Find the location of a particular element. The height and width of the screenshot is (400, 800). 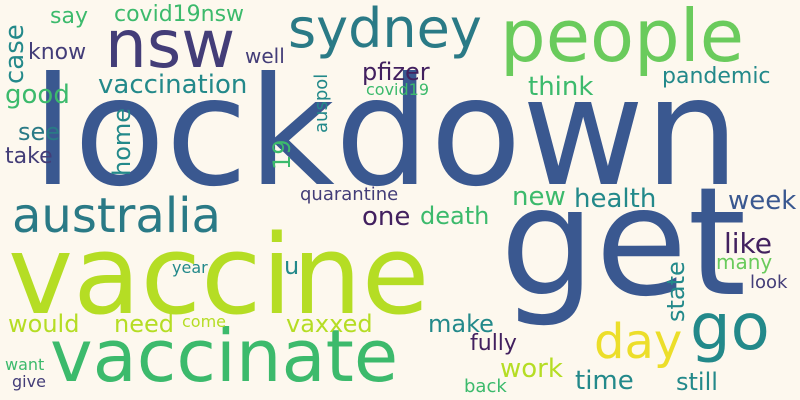

word-like: like is located at coordinates (748, 243).